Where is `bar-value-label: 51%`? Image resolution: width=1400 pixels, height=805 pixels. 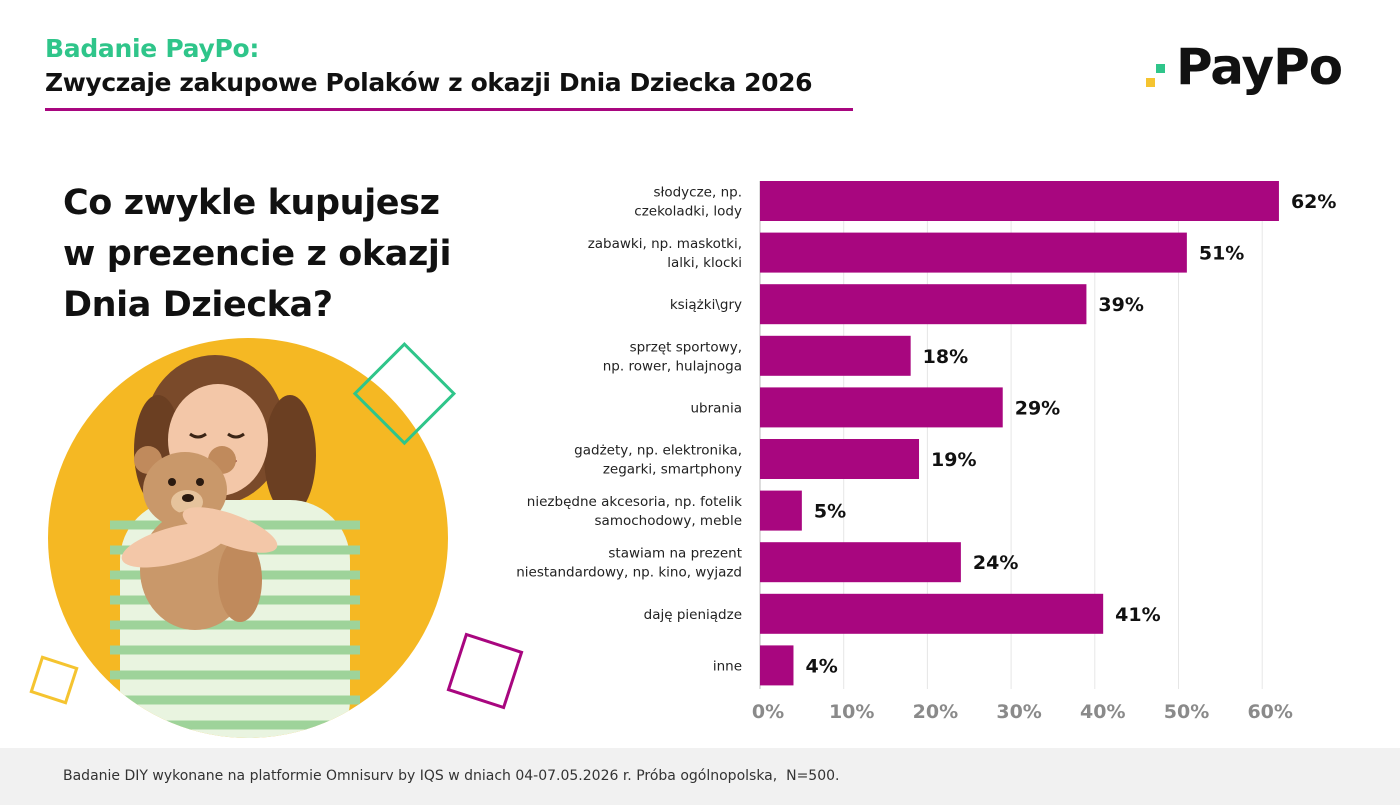 bar-value-label: 51% is located at coordinates (1221, 254).